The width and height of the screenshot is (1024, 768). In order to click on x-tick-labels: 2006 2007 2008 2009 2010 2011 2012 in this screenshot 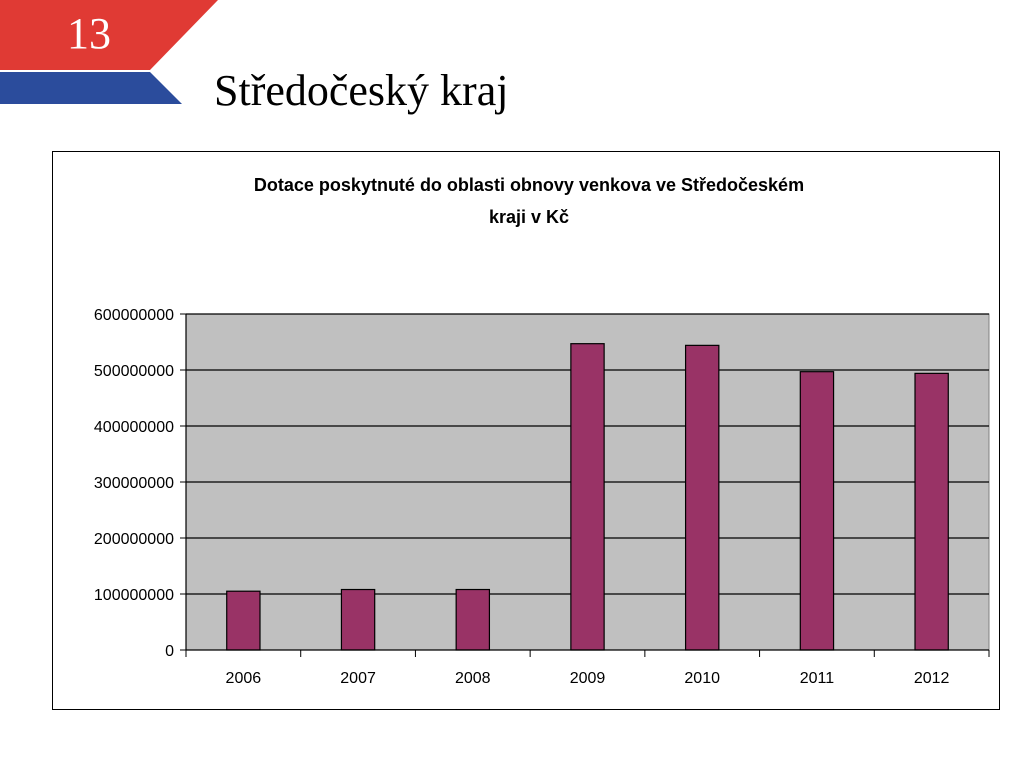, I will do `click(588, 678)`.